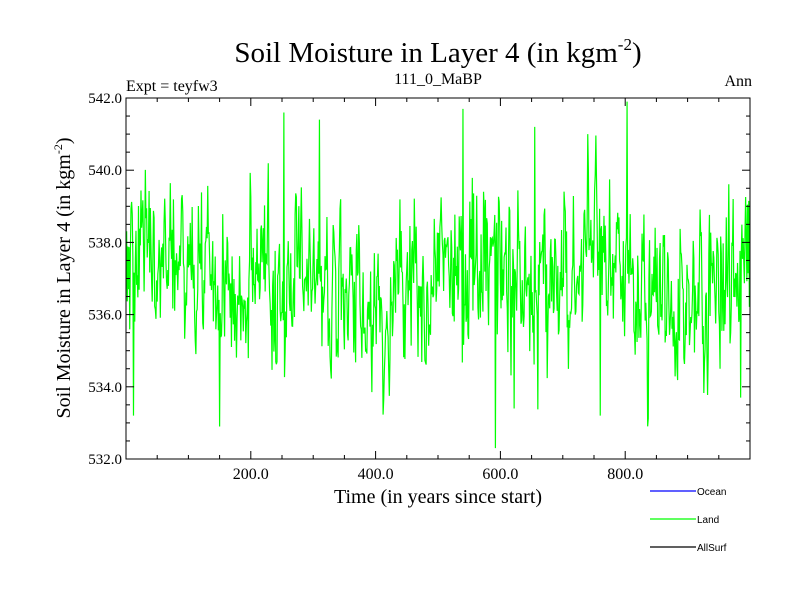 This screenshot has height=605, width=800. I want to click on chart-title-main: Soil Moisture in Layer 4 (in kgm, so click(426, 53).